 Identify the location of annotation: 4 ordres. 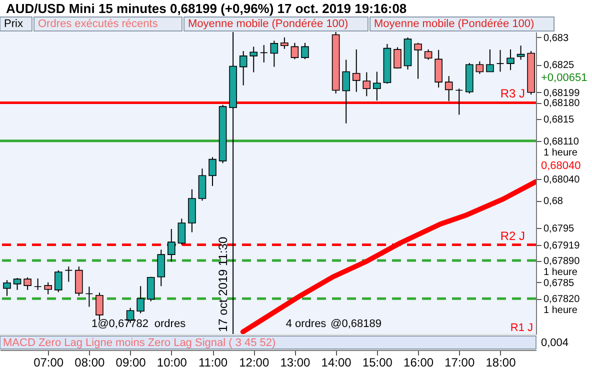
(306, 324).